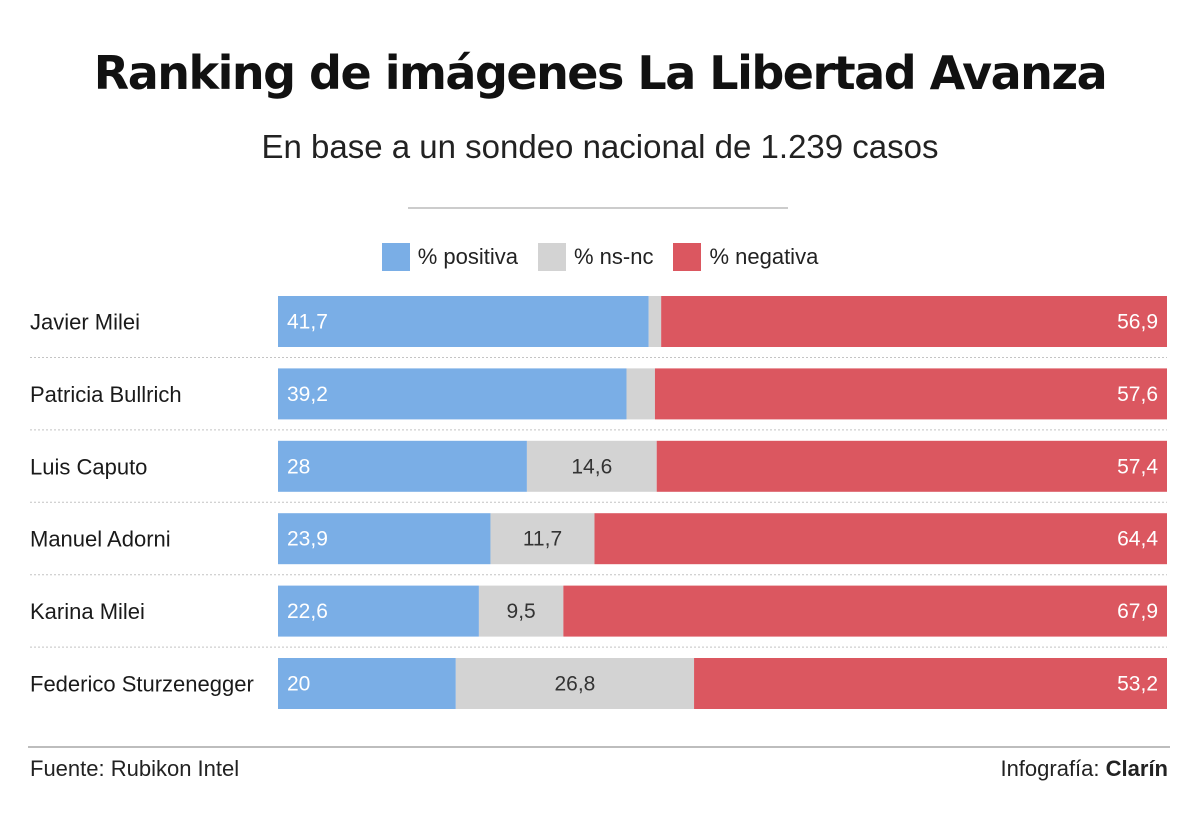  I want to click on legend: % positiva % ns-nc % negativa, so click(600, 257).